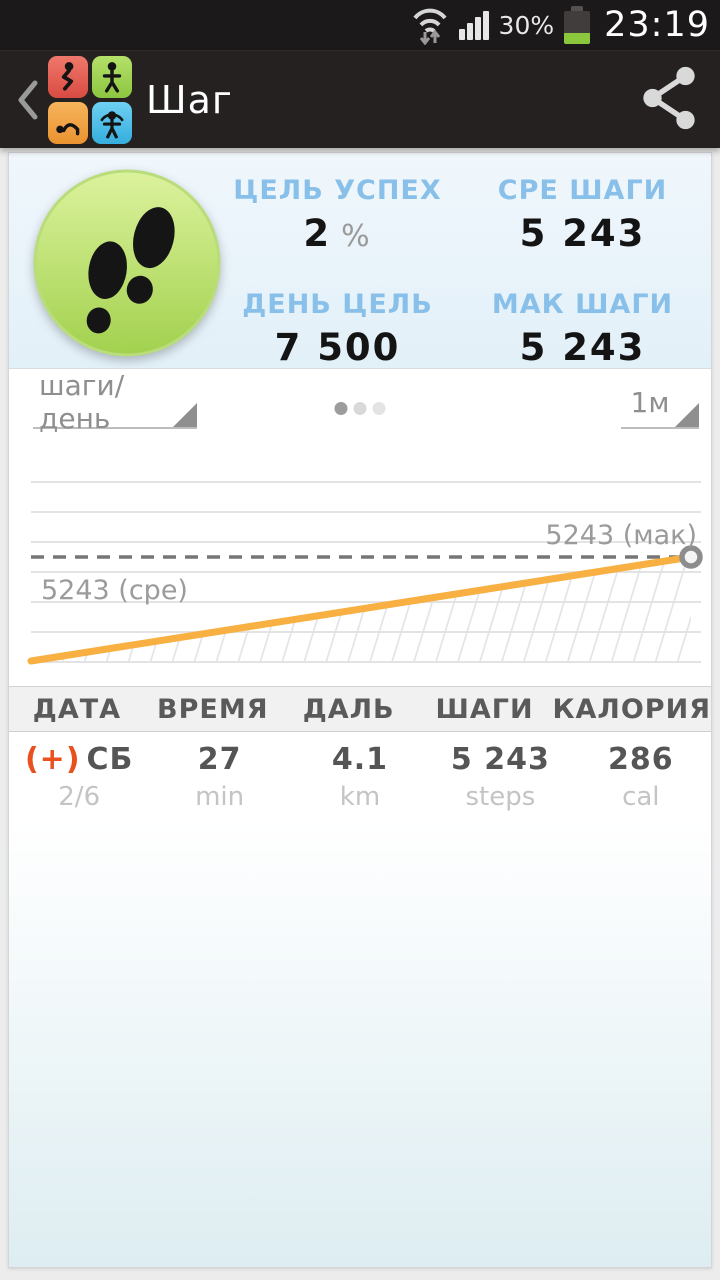 This screenshot has height=1280, width=720. I want to click on stat-value: 7 500, so click(337, 347).